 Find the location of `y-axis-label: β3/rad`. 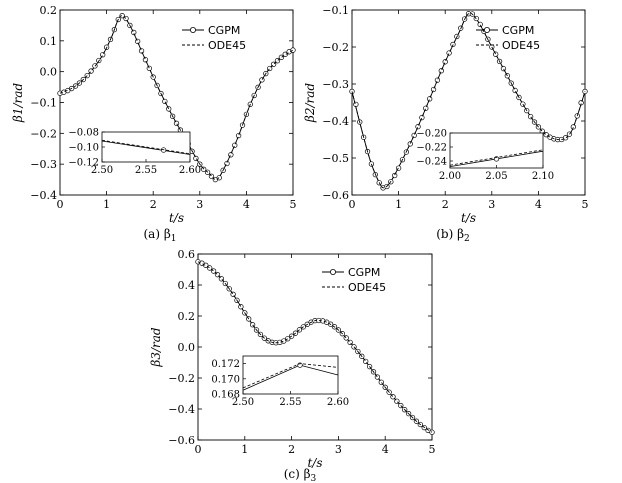

y-axis-label: β3/rad is located at coordinates (156, 347).